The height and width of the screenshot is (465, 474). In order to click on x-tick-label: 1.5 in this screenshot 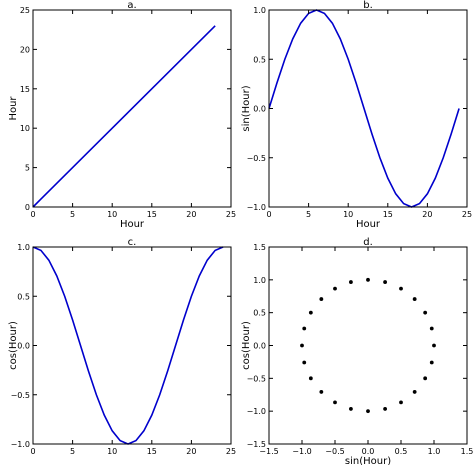, I will do `click(467, 451)`.